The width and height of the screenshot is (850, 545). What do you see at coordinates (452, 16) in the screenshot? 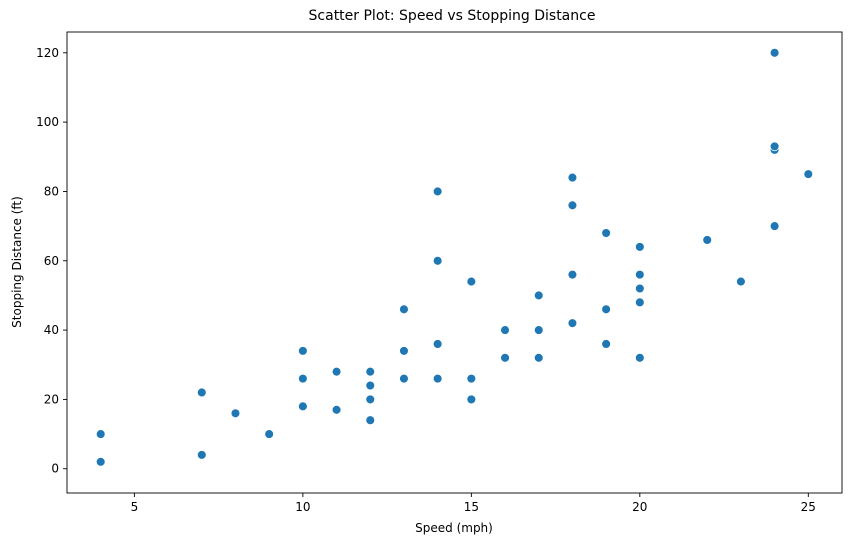
I see `chart-title: Scatter Plot: Speed vs Stopping Distance` at bounding box center [452, 16].